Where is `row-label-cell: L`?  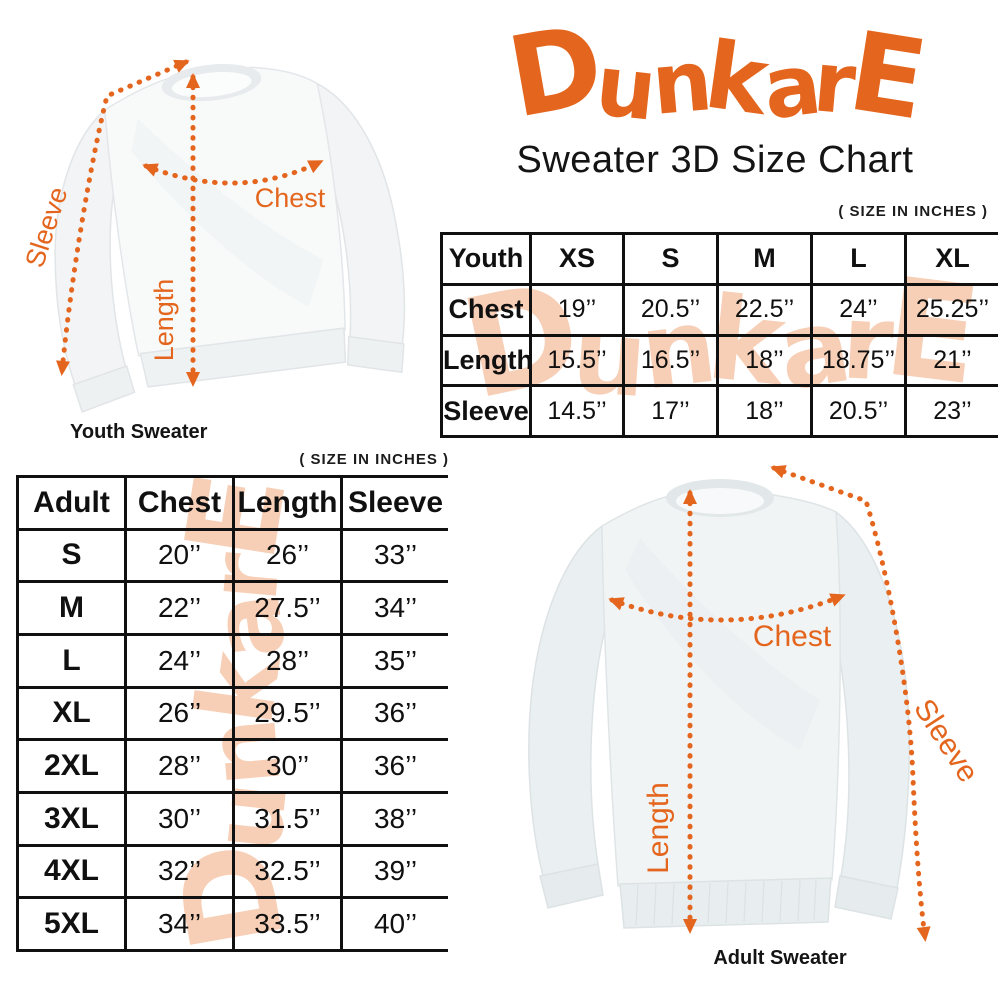
row-label-cell: L is located at coordinates (71, 660).